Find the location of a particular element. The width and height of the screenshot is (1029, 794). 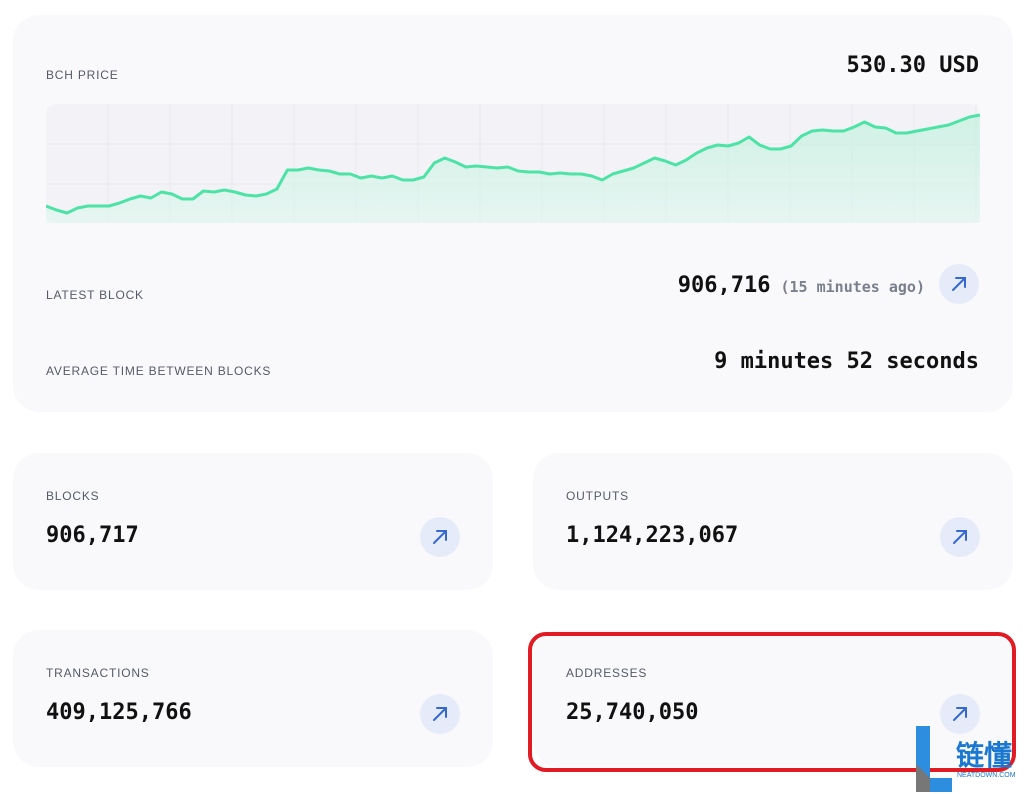

latest-block-value: 906,716 (15 minutes ago) is located at coordinates (801, 285).